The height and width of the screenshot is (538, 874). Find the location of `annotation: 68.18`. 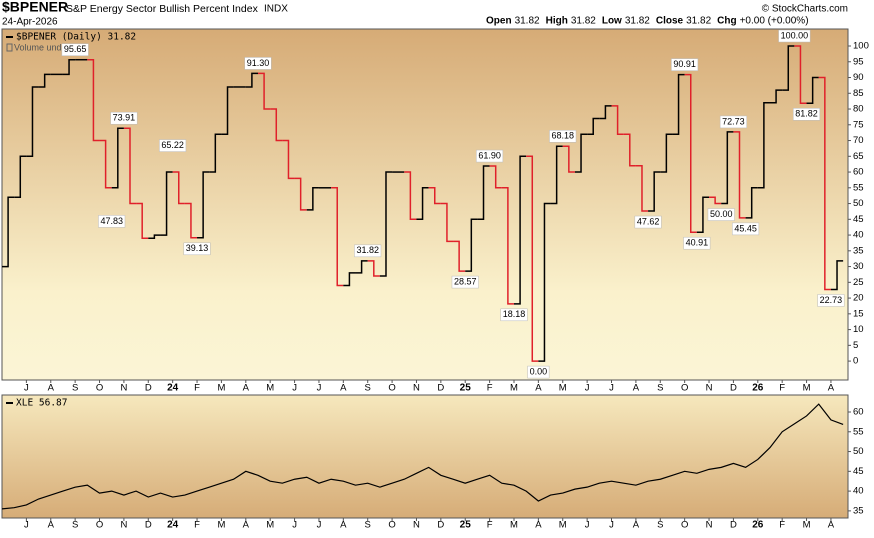

annotation: 68.18 is located at coordinates (563, 136).